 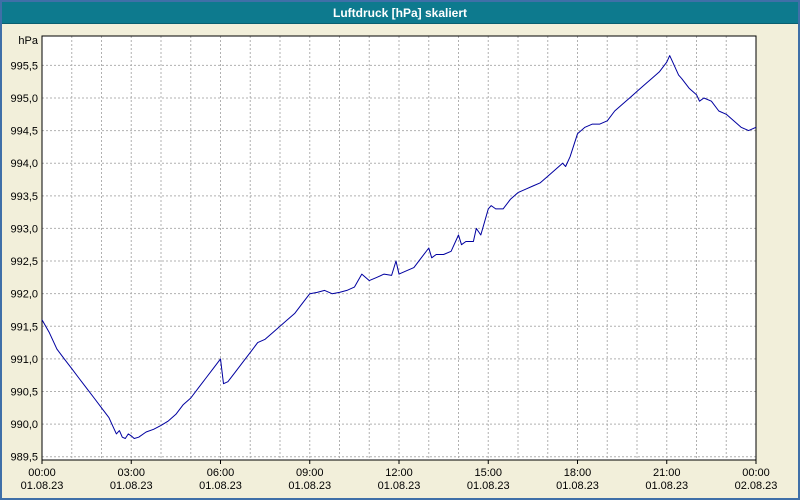 I want to click on y-tick-label: 994,5, so click(x=24, y=132).